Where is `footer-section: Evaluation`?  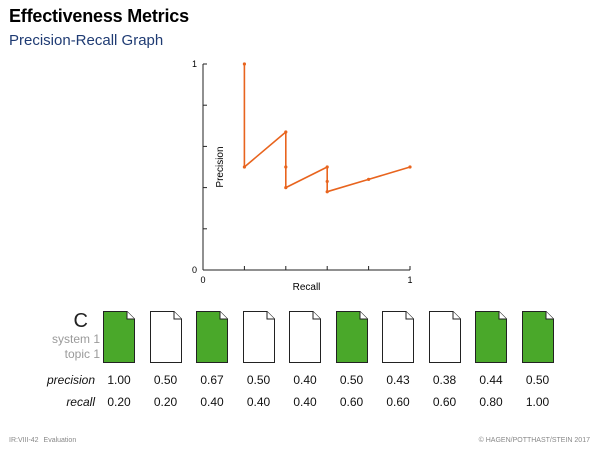 footer-section: Evaluation is located at coordinates (60, 440).